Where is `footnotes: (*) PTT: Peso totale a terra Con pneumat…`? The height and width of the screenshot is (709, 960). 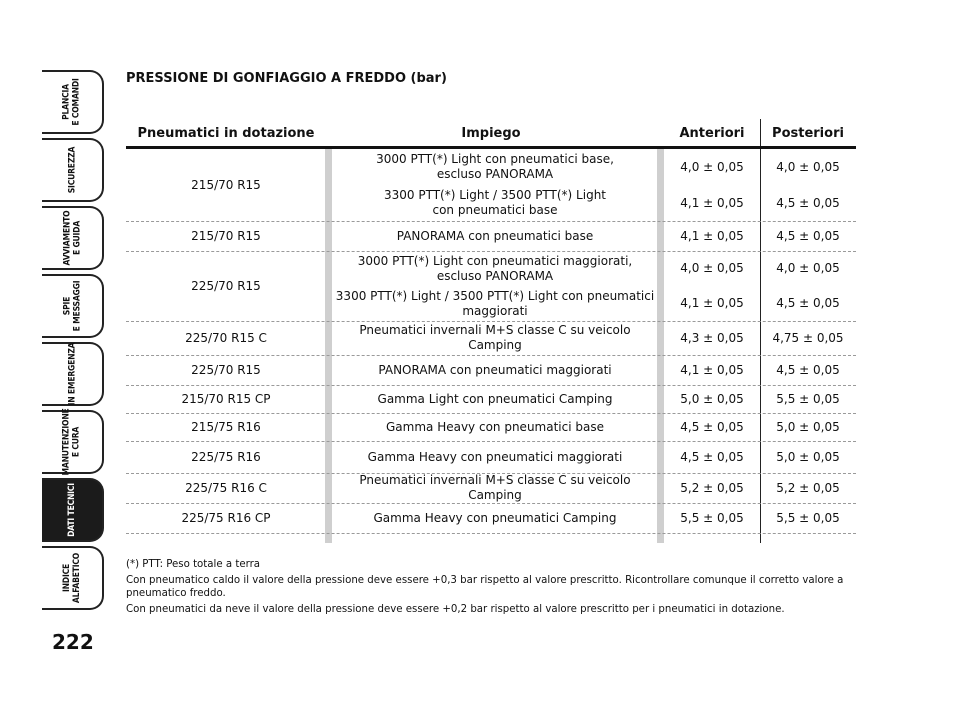
footnotes: (*) PTT: Peso totale a terra Con pneumat… is located at coordinates (491, 588).